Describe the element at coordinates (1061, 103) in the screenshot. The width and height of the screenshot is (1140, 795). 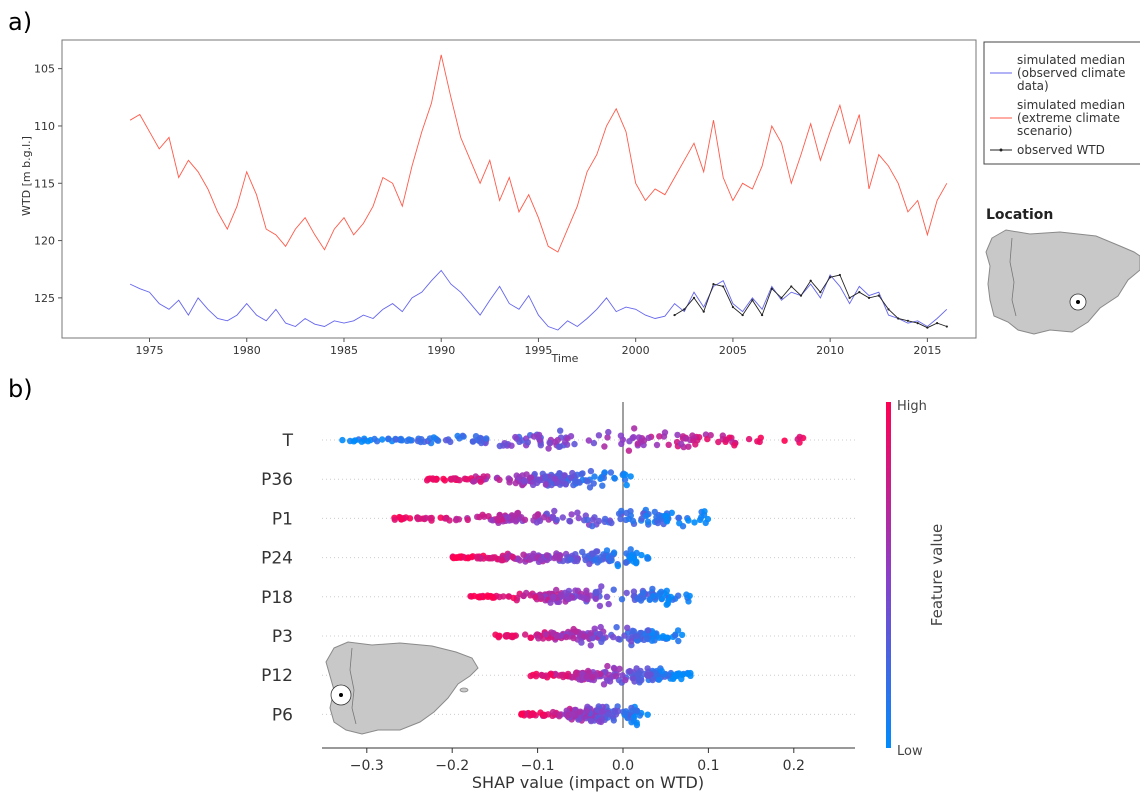
I see `legend-box` at that location.